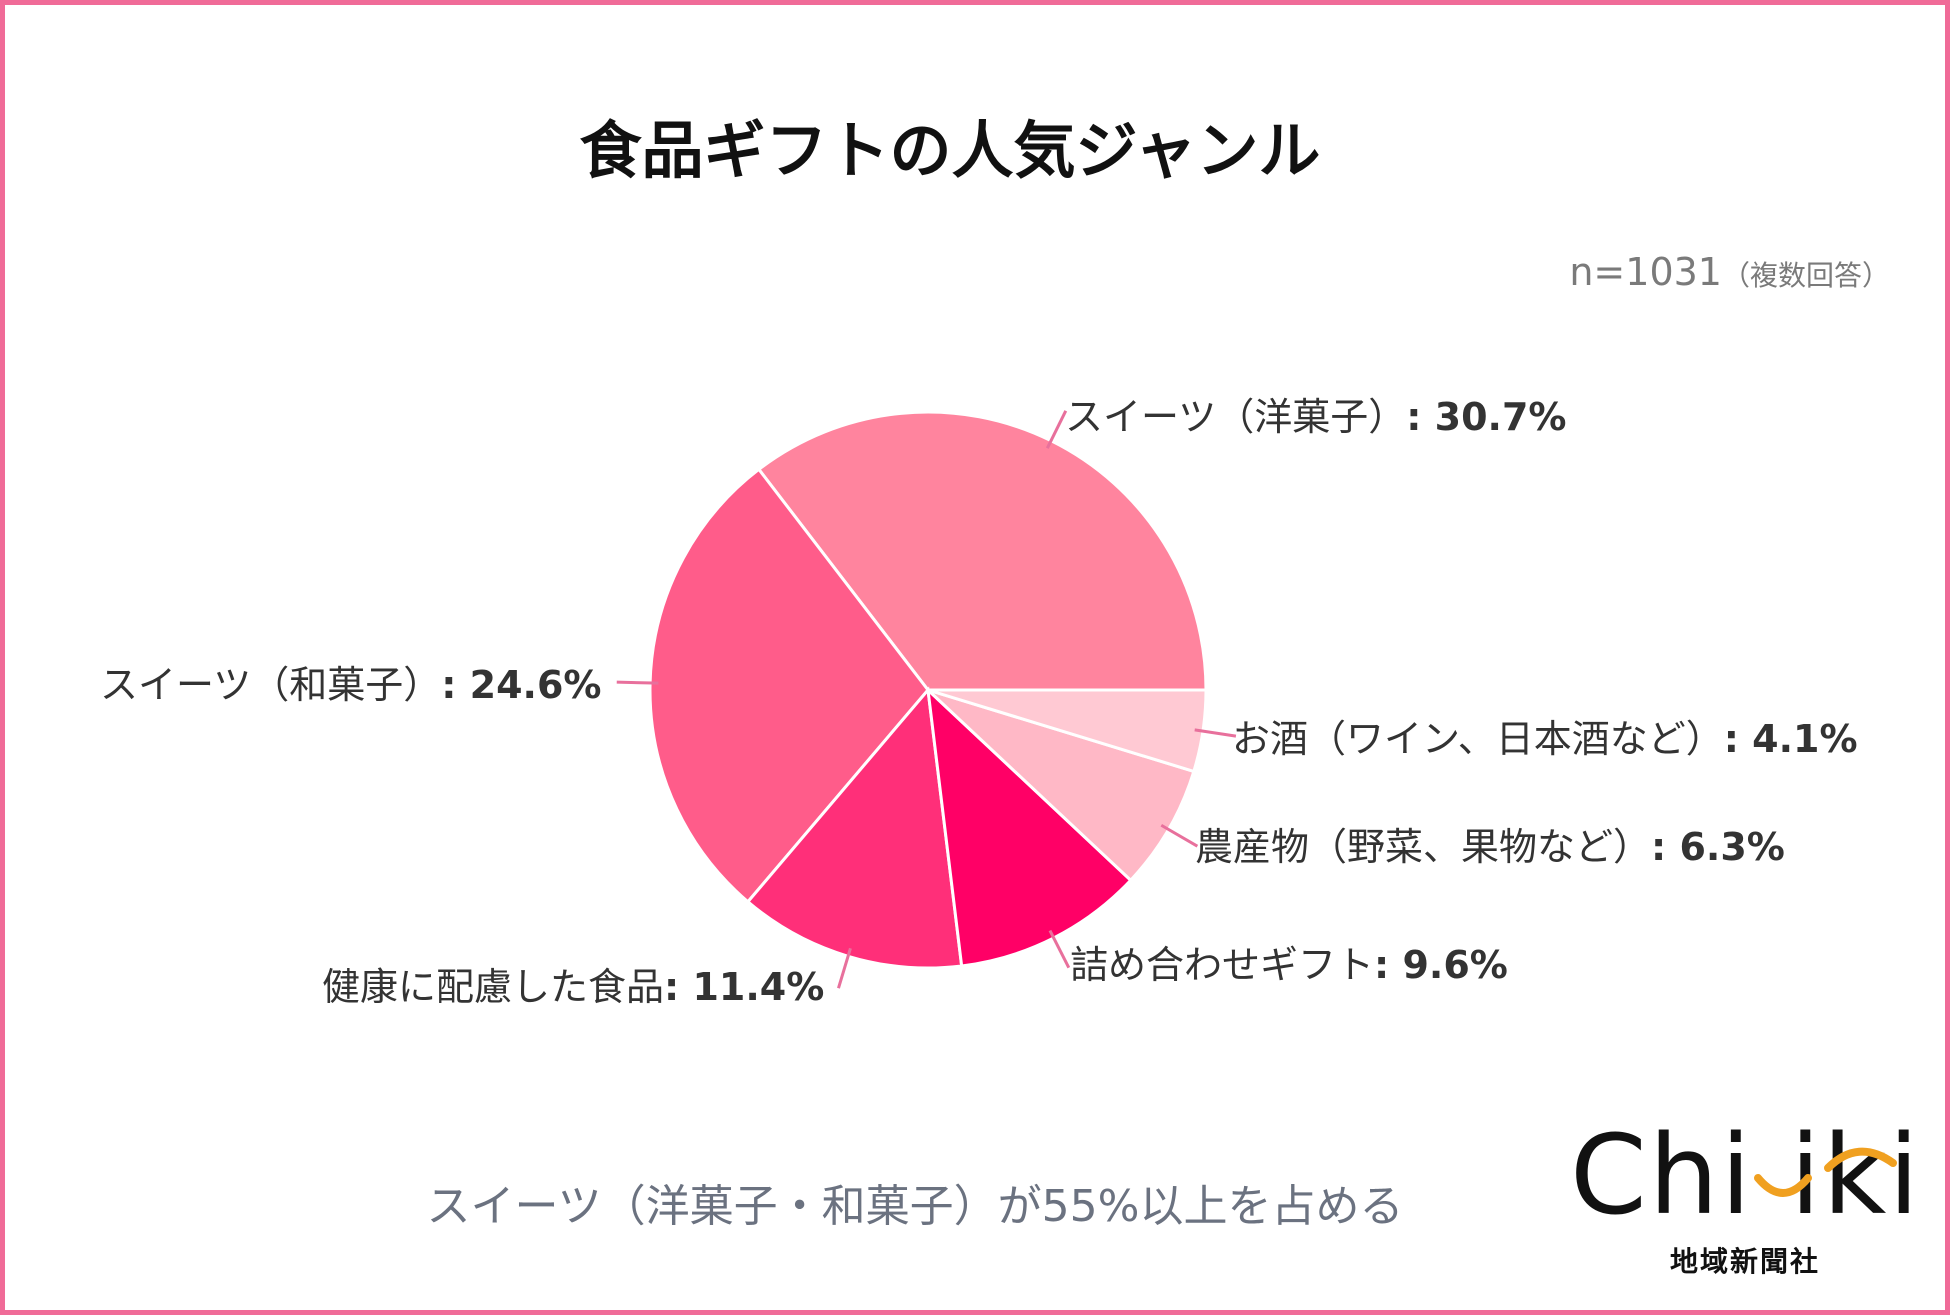  Describe the element at coordinates (1316, 417) in the screenshot. I see `slice-label-スイーツ-洋菓子-: スイーツ（洋菓子）: 30.7%` at that location.